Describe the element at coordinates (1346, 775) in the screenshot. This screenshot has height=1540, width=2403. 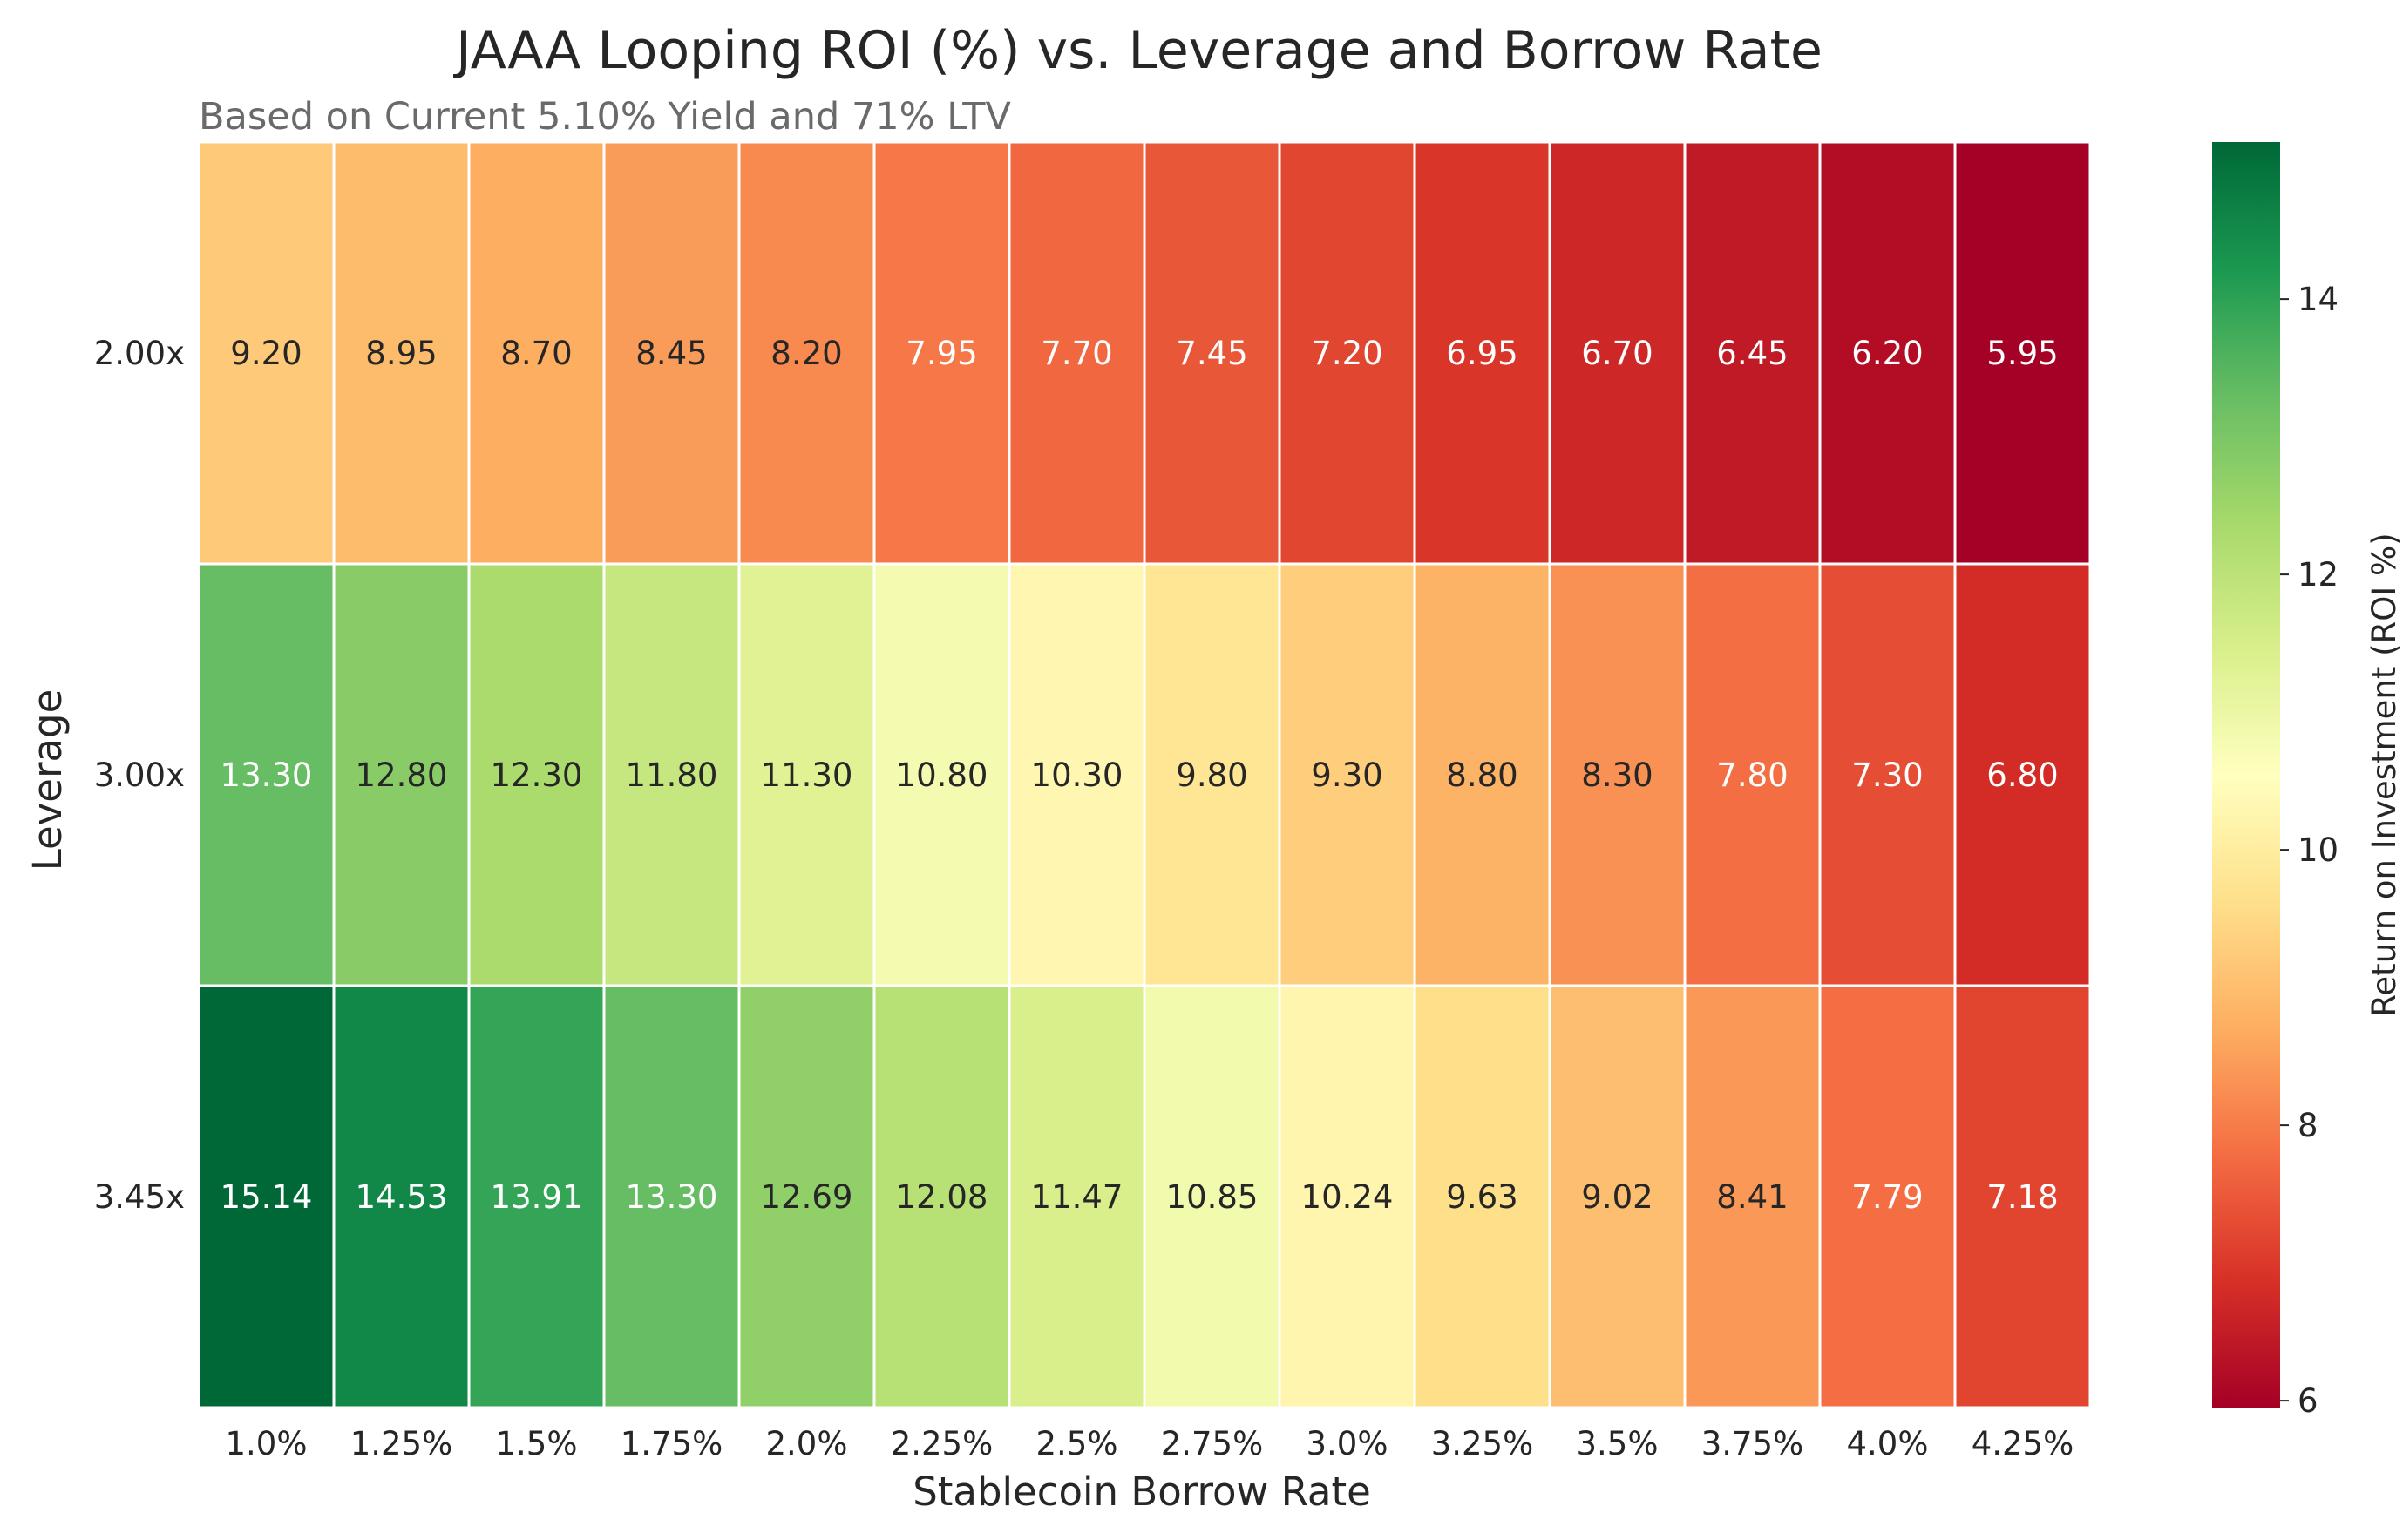
I see `cell-value-label: 9.30` at that location.